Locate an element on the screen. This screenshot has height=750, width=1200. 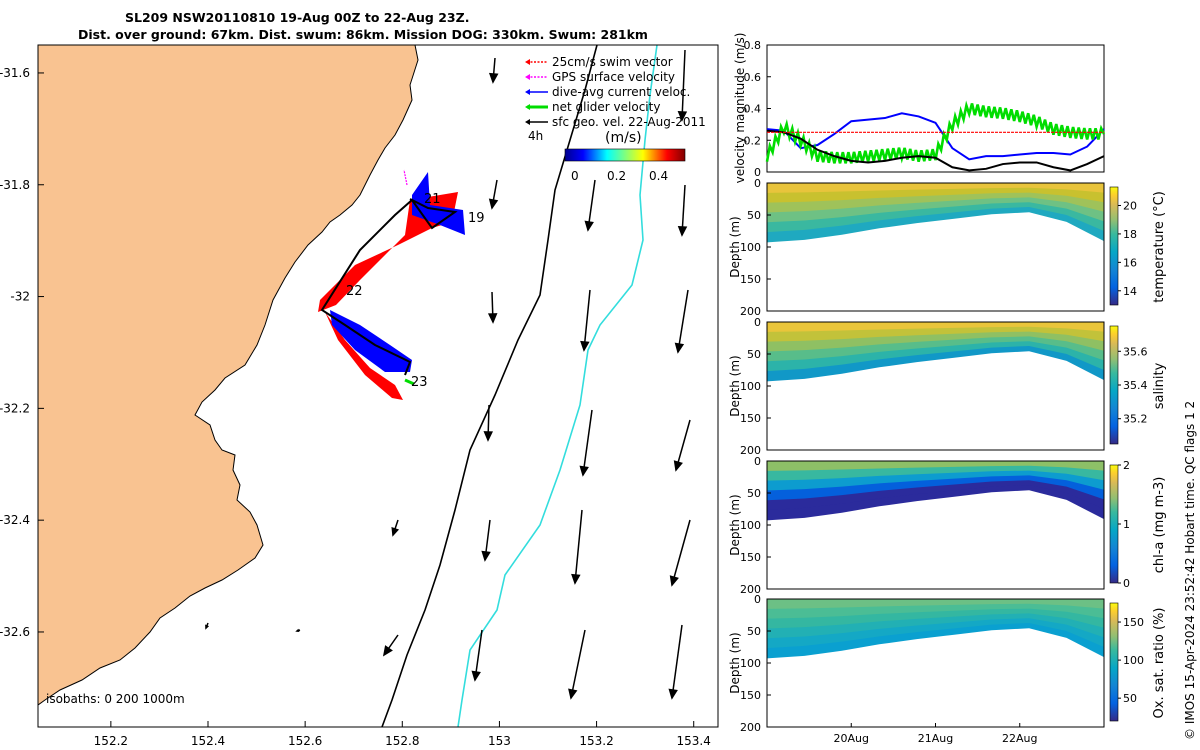
section-xtick-label: 21Aug is located at coordinates (935, 738).